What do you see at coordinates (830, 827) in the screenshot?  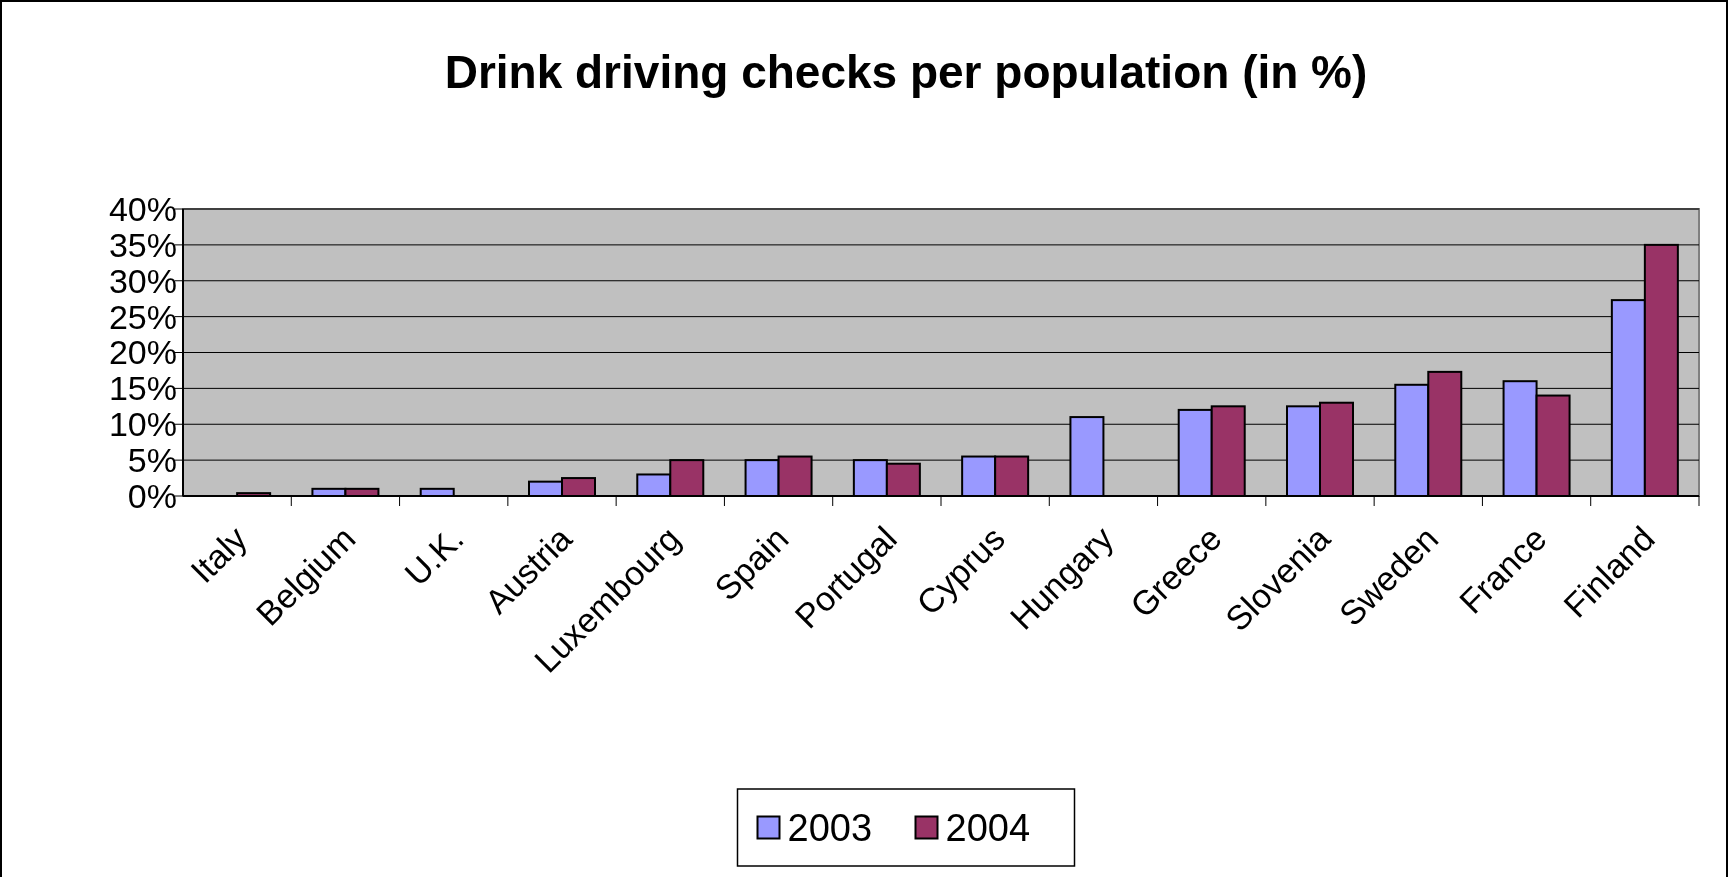 I see `legend-label: 2003` at bounding box center [830, 827].